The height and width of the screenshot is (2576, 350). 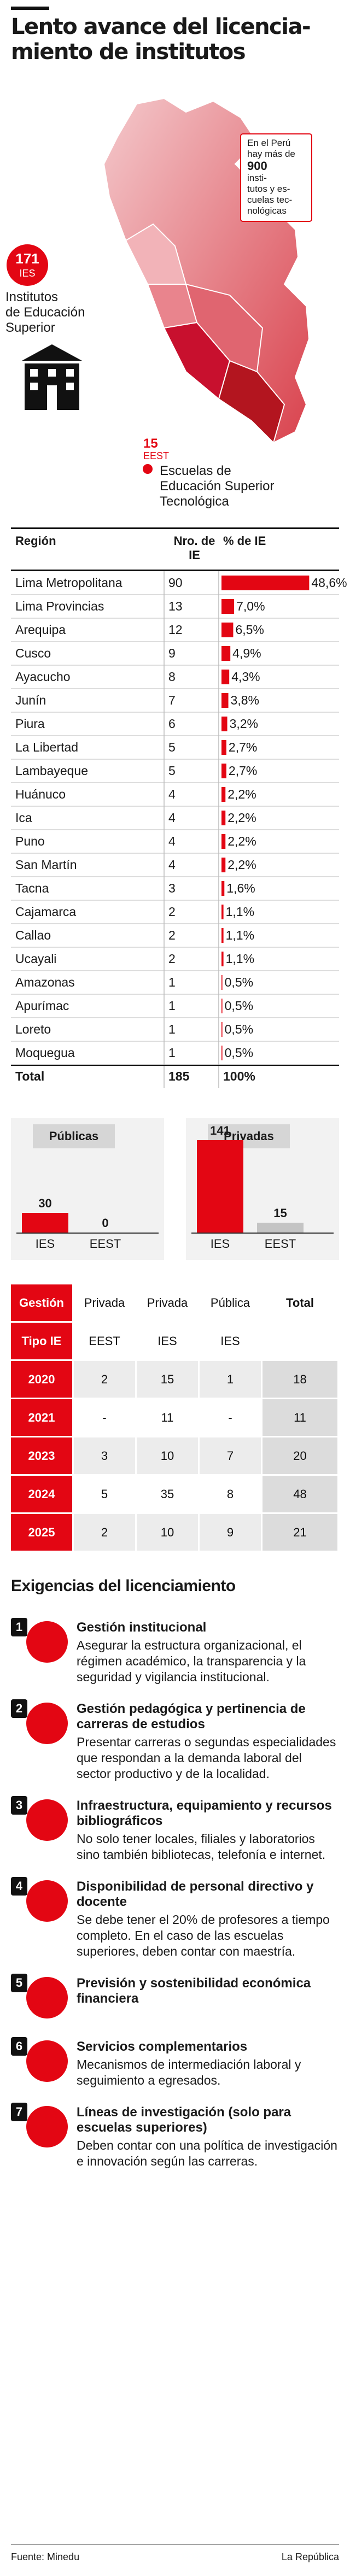 I want to click on gestion-total: 21, so click(x=299, y=1532).